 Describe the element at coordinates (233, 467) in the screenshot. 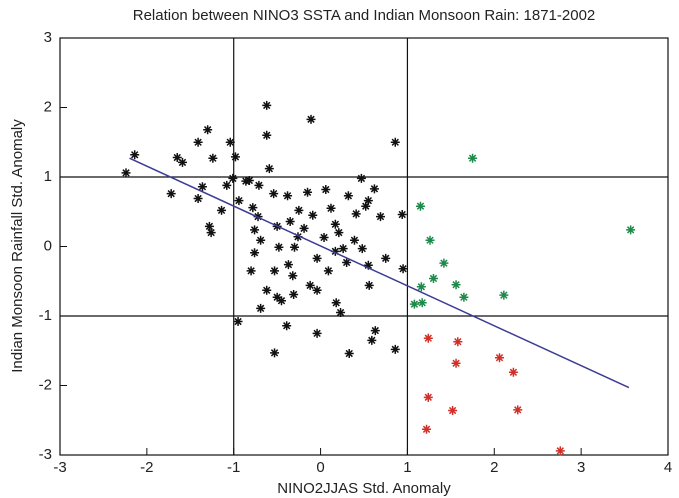

I see `x-tick-label: -1` at that location.